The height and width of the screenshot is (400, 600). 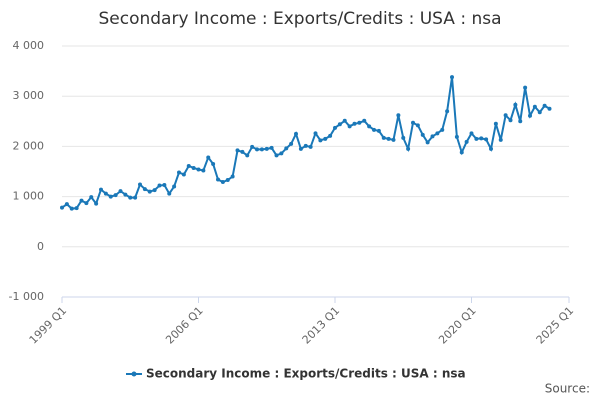 What do you see at coordinates (321, 325) in the screenshot?
I see `x-tick-label: 2013 Q1` at bounding box center [321, 325].